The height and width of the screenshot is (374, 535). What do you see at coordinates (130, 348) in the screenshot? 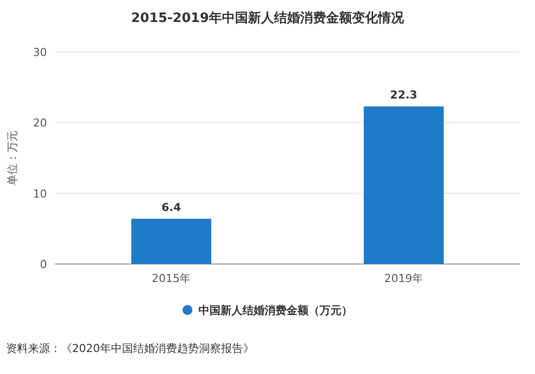
I see `text: 资料来源：《2020年中国结婚消费趋势洞察报告》` at bounding box center [130, 348].